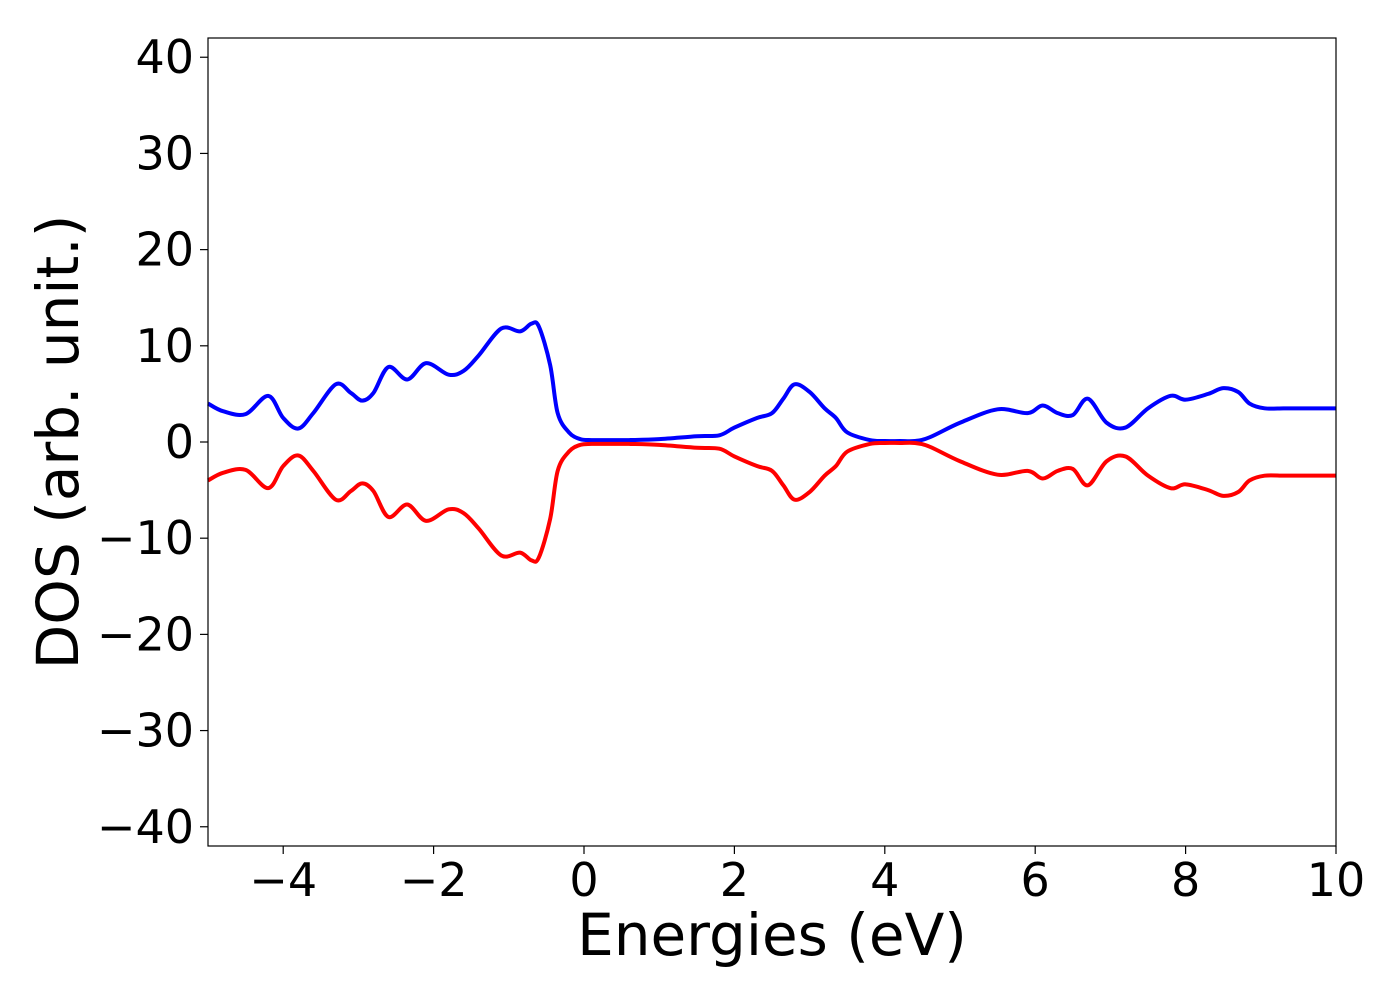 The width and height of the screenshot is (1400, 1000). I want to click on y-tick-label: −20, so click(145, 634).